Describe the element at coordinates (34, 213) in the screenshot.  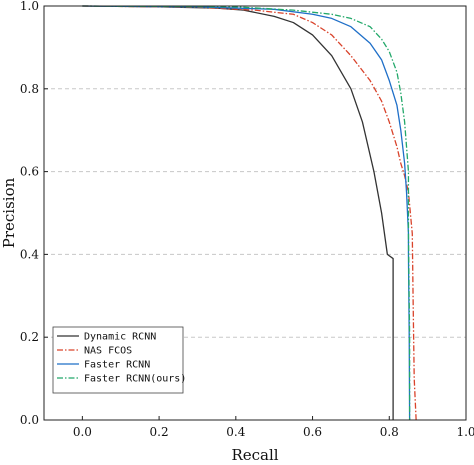
I see `y-axis-ticks: 0.0 0.2 0.4 0.6 0.8 1.0` at that location.